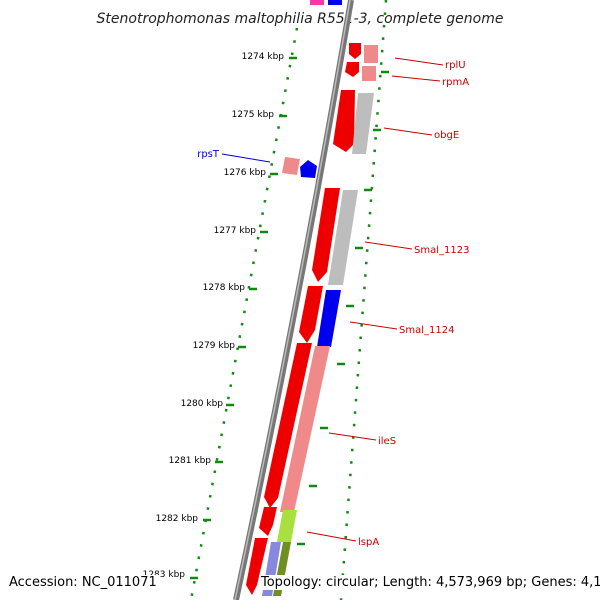 The image size is (600, 600). What do you see at coordinates (371, 54) in the screenshot?
I see `gene-rplU-companion` at bounding box center [371, 54].